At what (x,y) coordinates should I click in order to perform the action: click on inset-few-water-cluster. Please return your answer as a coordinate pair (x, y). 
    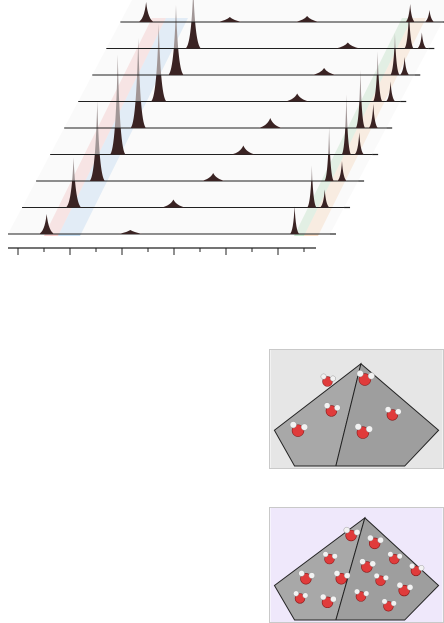
    Looking at the image, I should click on (356, 409).